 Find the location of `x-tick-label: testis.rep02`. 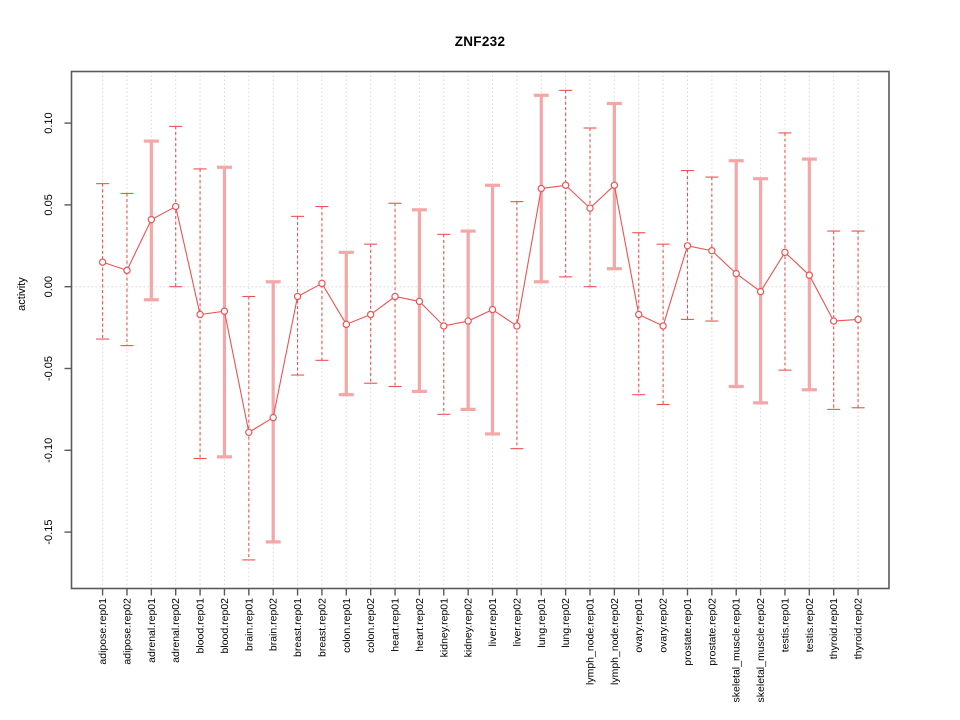

x-tick-label: testis.rep02 is located at coordinates (810, 625).